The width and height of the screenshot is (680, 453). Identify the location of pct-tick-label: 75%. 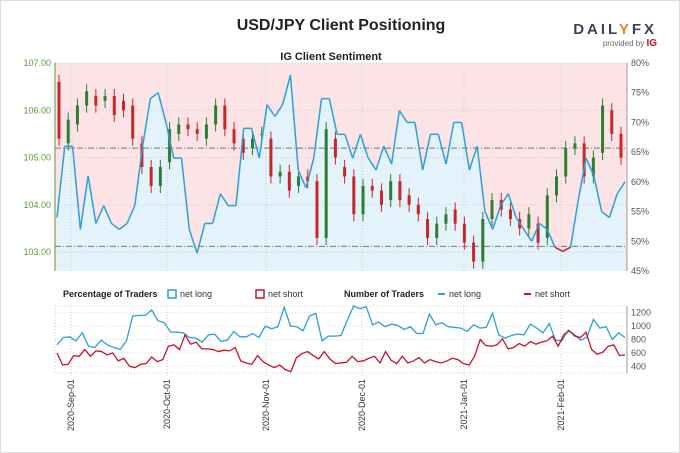
(640, 93).